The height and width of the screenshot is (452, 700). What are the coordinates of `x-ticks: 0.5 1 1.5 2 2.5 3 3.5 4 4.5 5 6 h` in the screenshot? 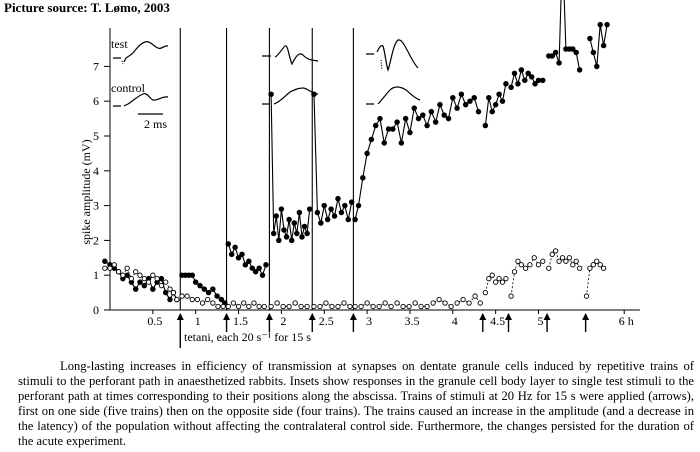 It's located at (390, 319).